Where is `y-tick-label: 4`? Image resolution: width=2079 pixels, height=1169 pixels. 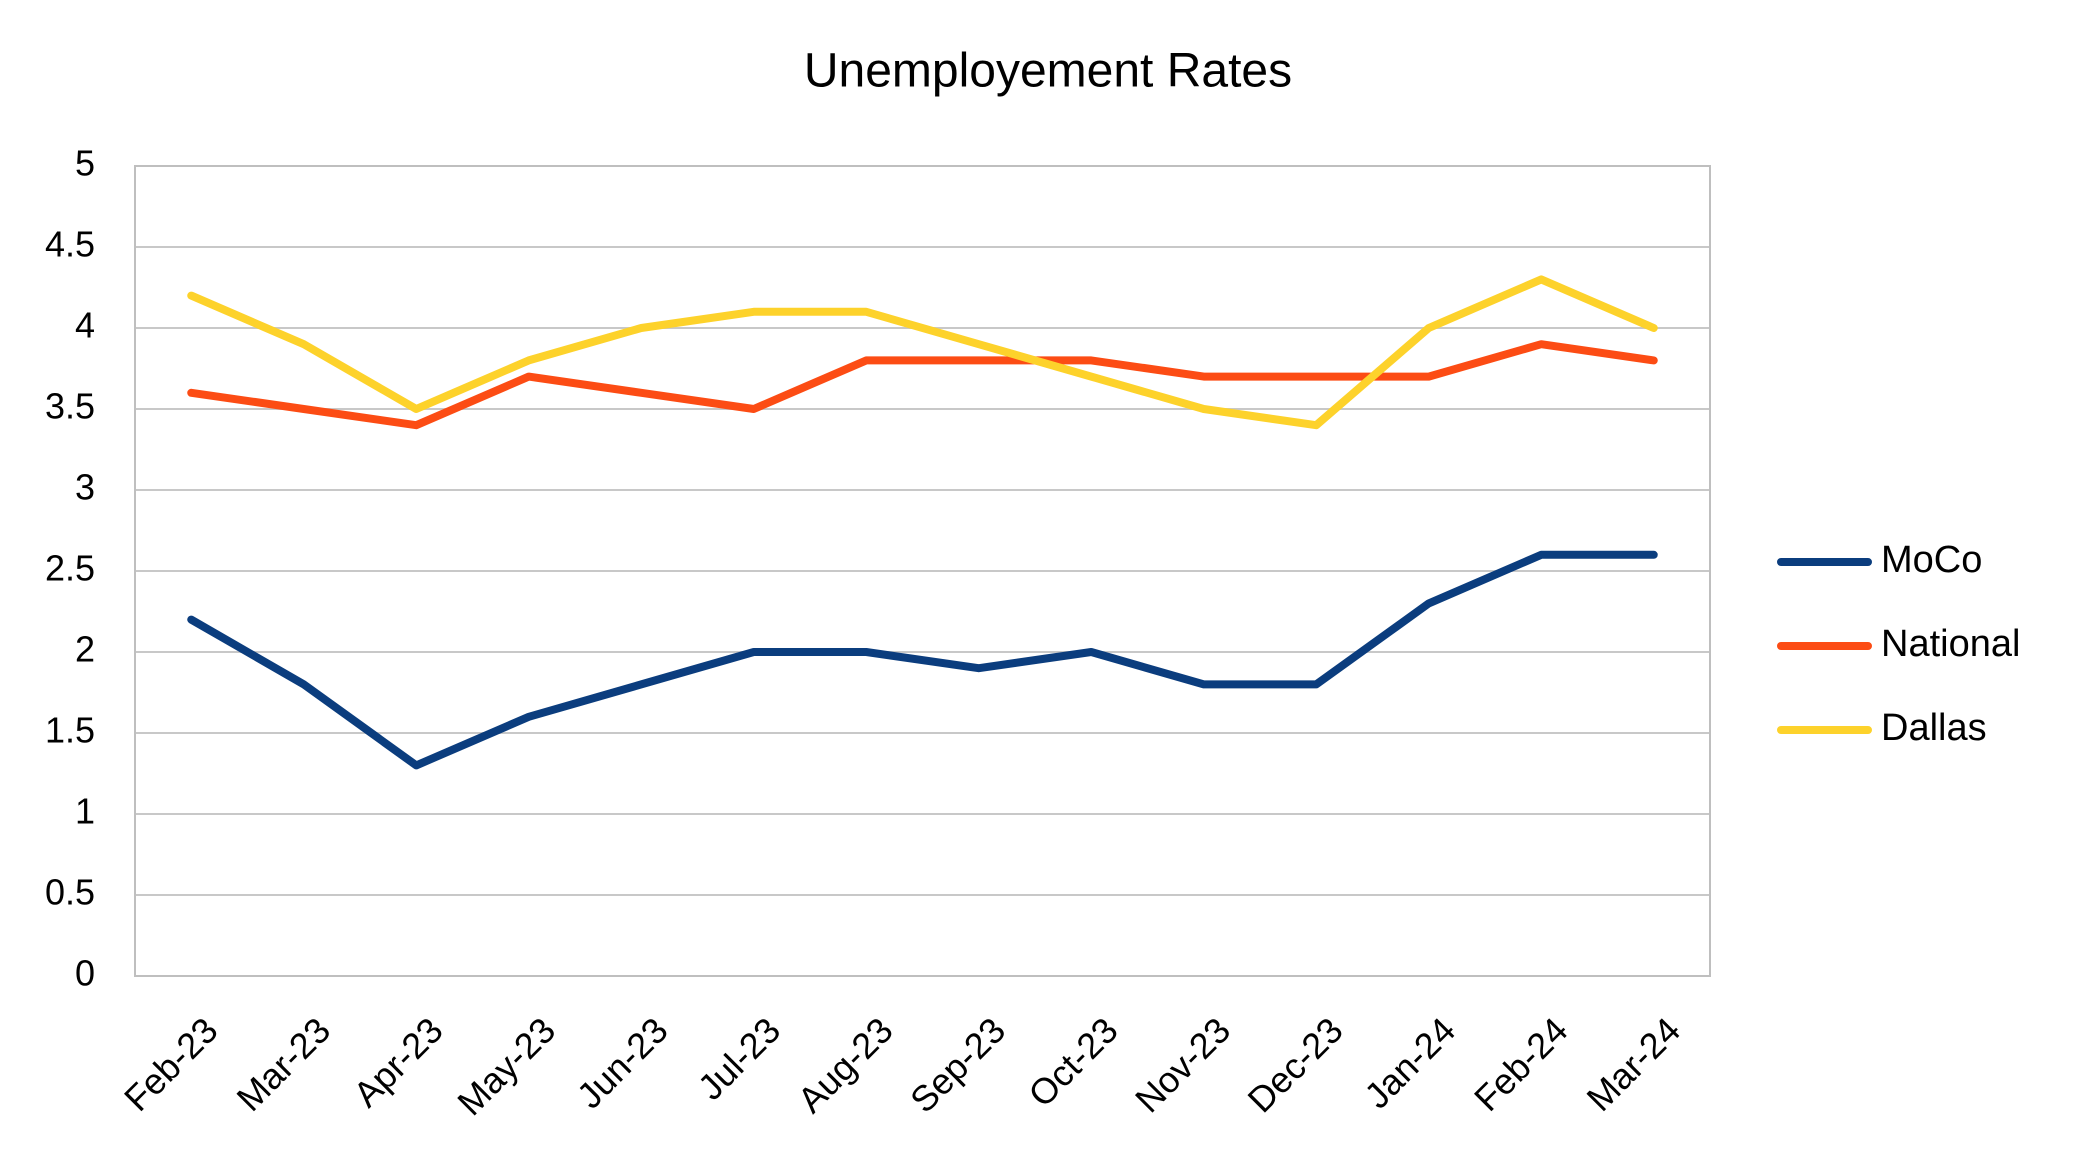
y-tick-label: 4 is located at coordinates (85, 325).